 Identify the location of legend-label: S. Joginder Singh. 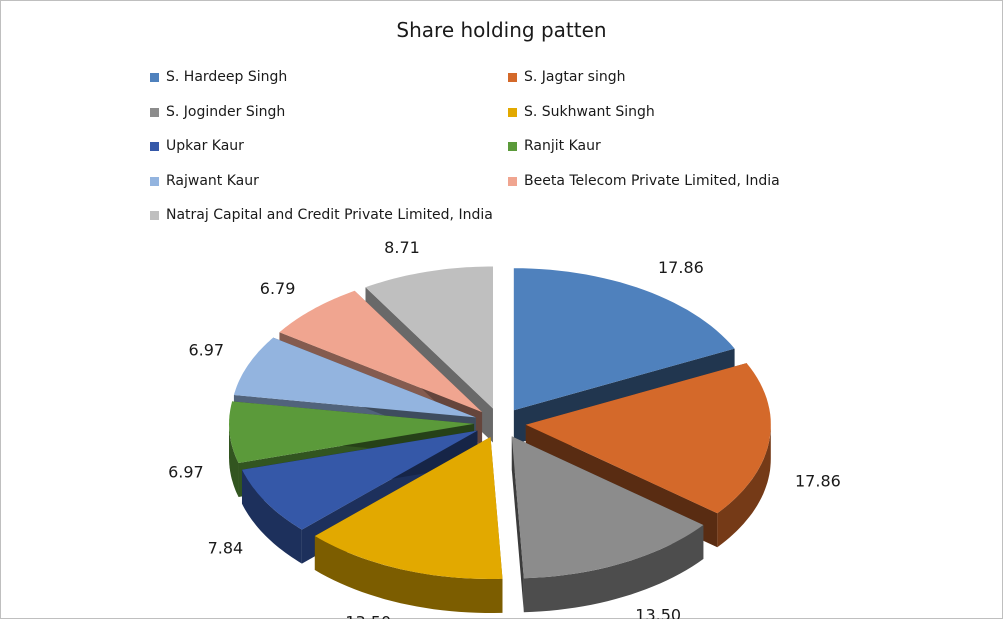
(226, 112).